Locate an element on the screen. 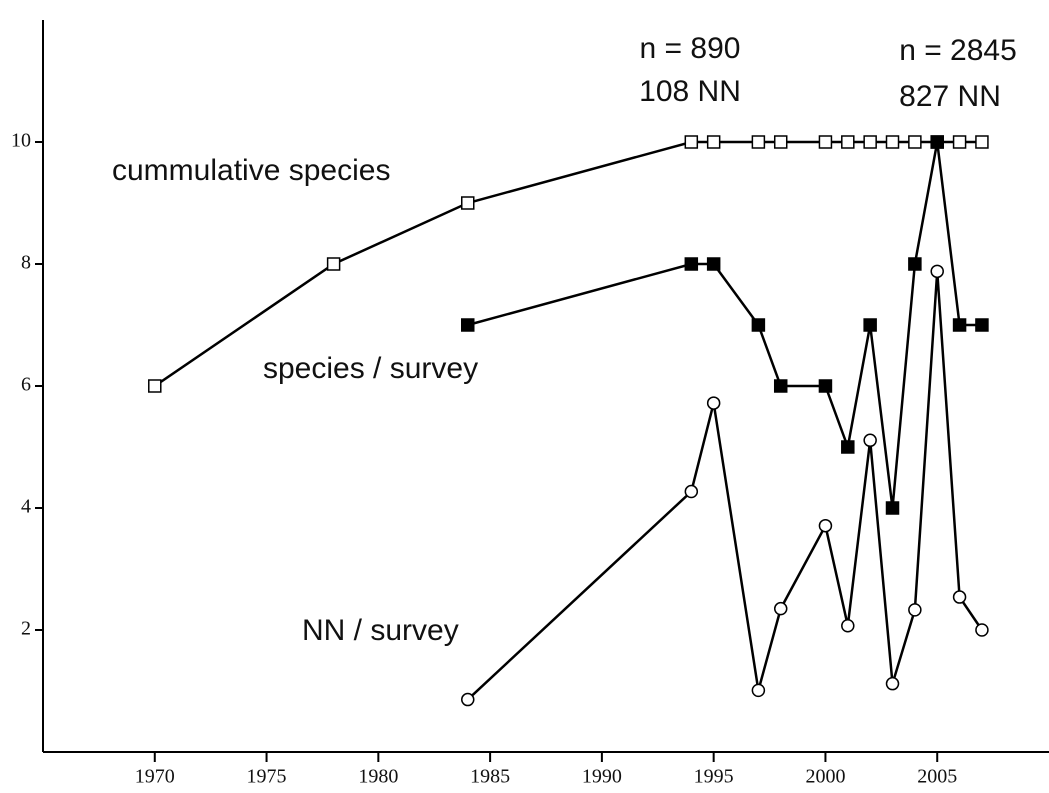 The image size is (1049, 793). annotation: 827 NN is located at coordinates (950, 96).